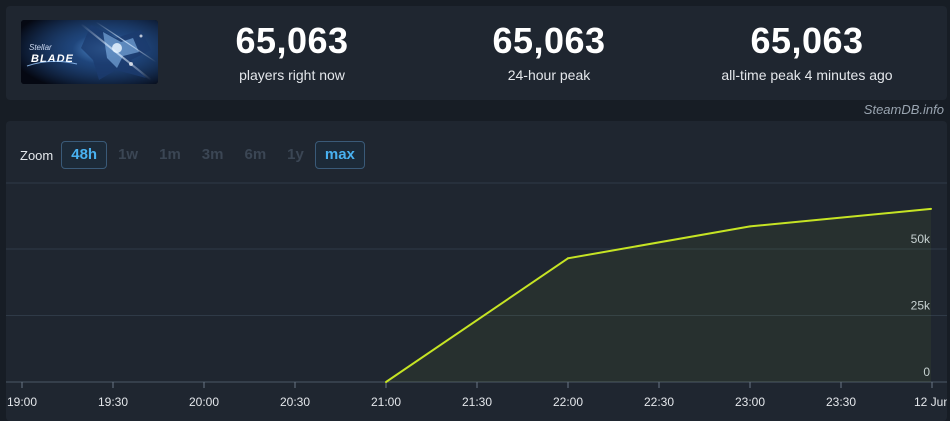  What do you see at coordinates (549, 40) in the screenshot?
I see `peak-24h-value: 65,063` at bounding box center [549, 40].